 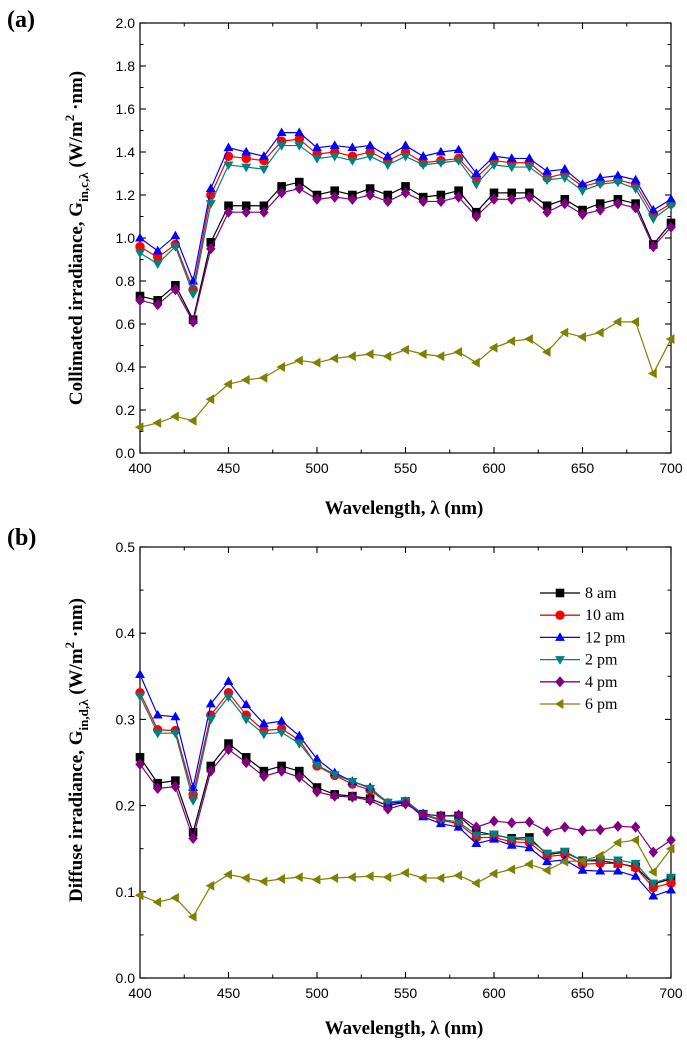 I want to click on panel-a-x-tick-label-700: 700, so click(x=671, y=468).